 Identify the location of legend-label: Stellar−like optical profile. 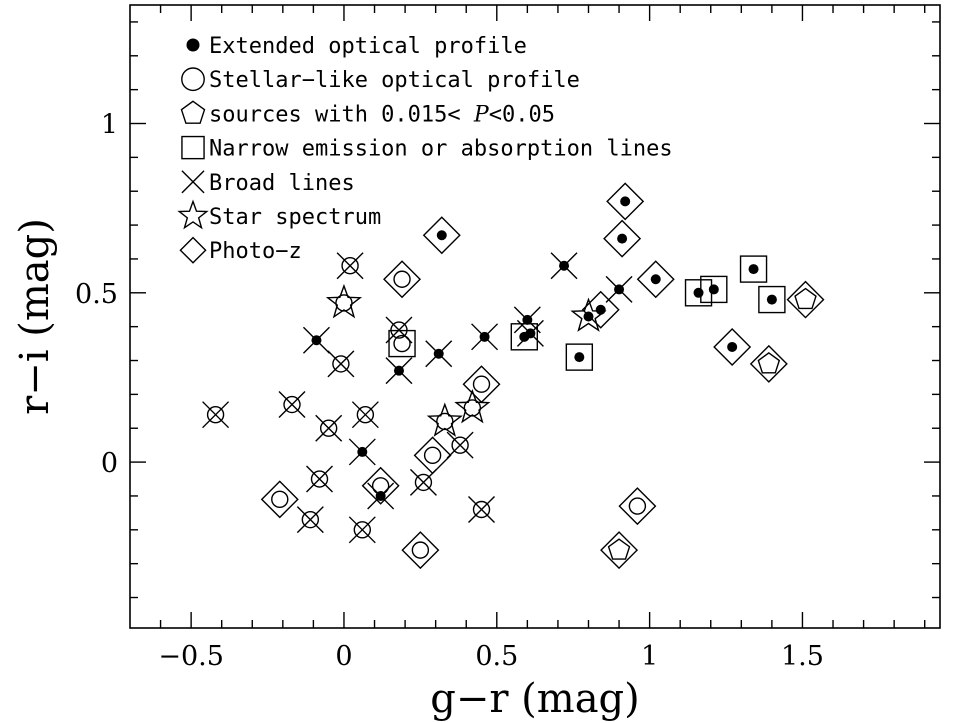
(394, 80).